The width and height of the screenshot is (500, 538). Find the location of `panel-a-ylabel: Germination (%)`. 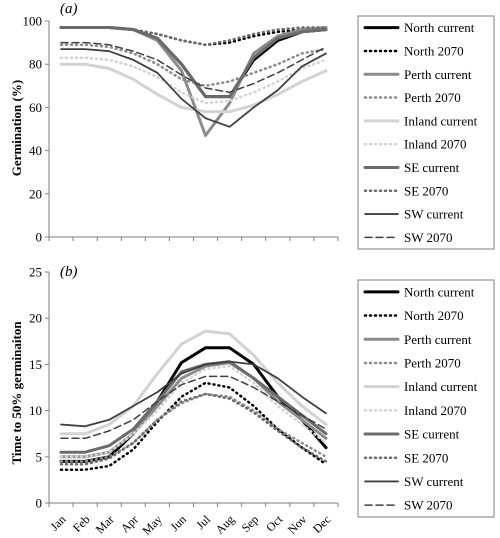

panel-a-ylabel: Germination (%) is located at coordinates (16, 128).